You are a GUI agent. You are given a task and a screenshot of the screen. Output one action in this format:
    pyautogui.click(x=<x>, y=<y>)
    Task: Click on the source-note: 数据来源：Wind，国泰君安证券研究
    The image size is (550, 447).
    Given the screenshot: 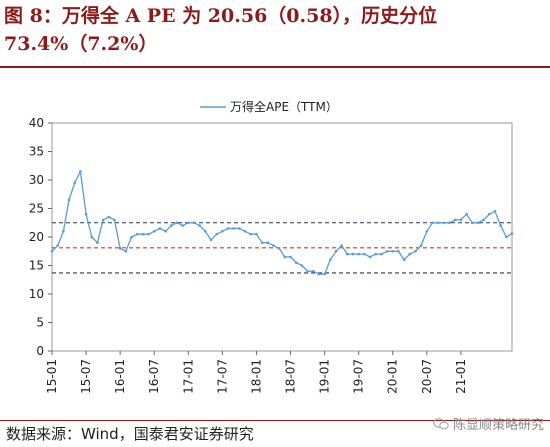 What is the action you would take?
    pyautogui.click(x=130, y=434)
    